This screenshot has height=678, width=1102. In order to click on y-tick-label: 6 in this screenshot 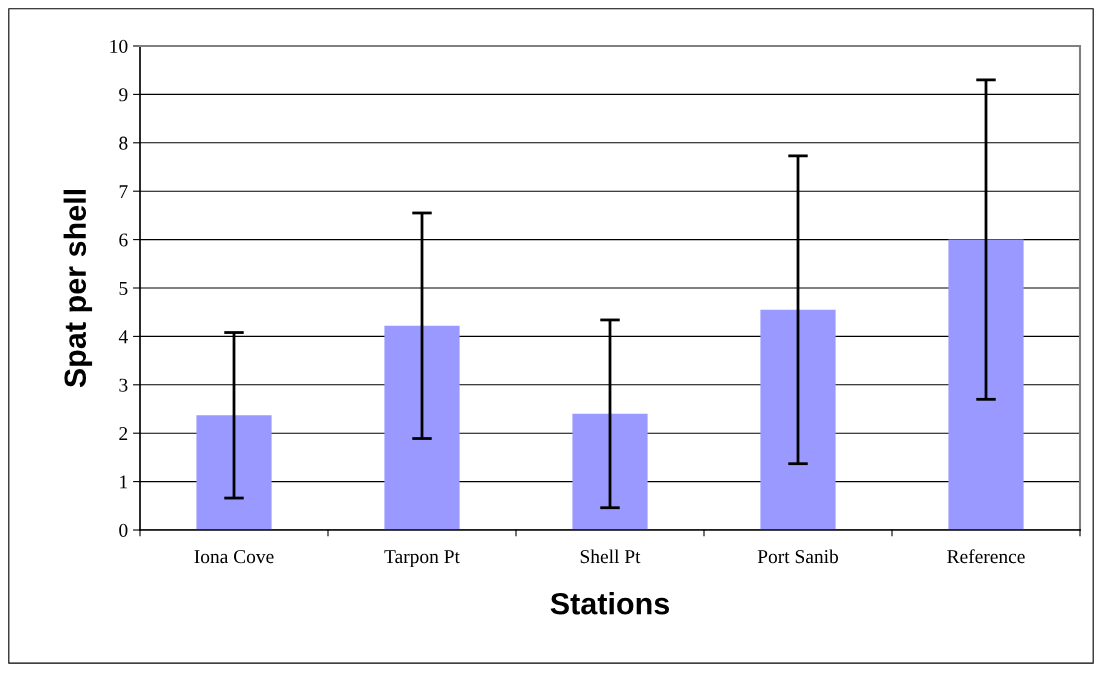, I will do `click(123, 240)`.